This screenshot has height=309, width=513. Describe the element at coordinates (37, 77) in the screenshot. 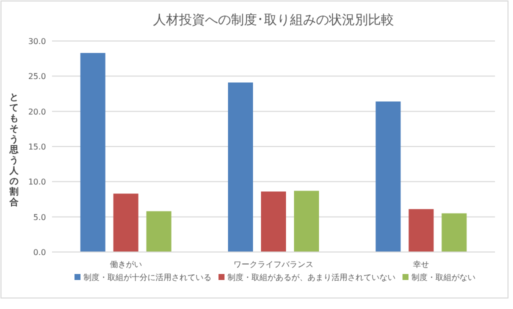

I see `y-tick-label: 25.0` at that location.